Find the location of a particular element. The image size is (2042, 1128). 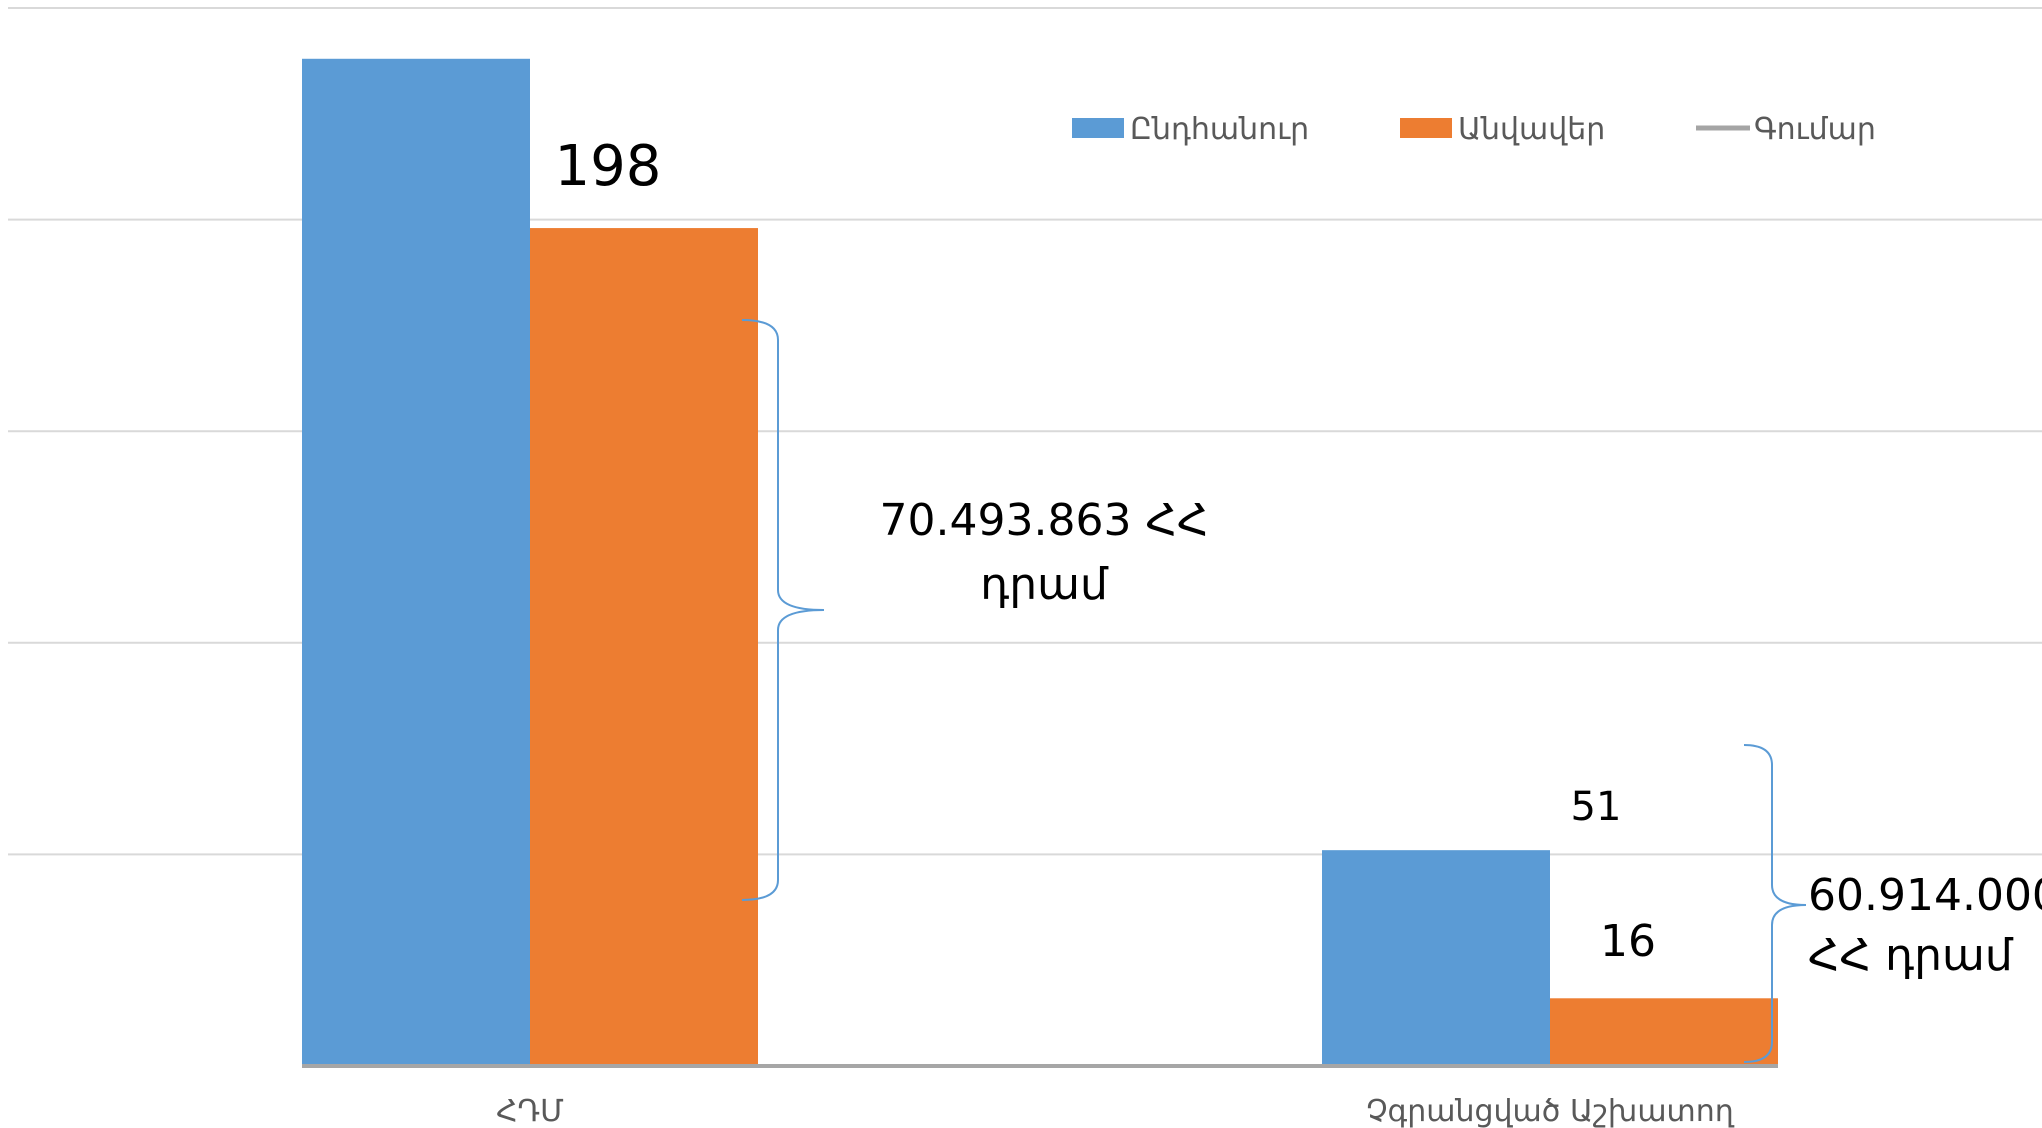

annotation-1-line-0: 60.914.000 is located at coordinates (1925, 895).